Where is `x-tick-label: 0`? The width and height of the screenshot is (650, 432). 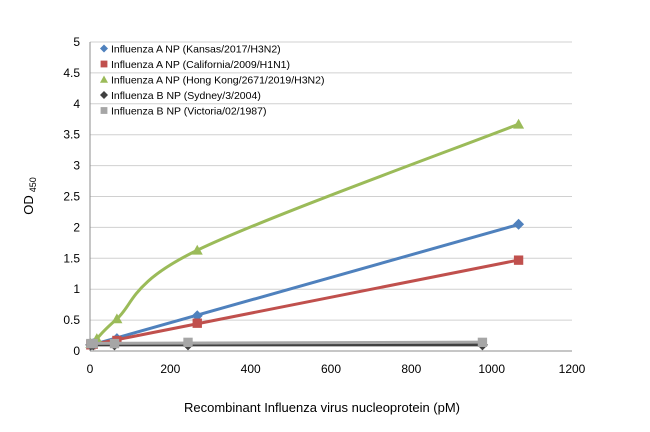 x-tick-label: 0 is located at coordinates (90, 369).